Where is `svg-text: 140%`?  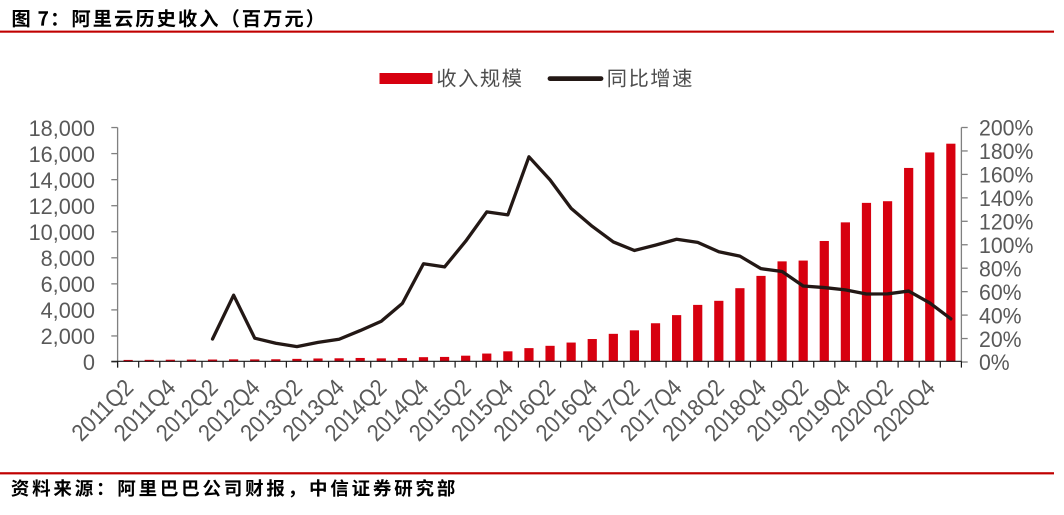
svg-text: 140% is located at coordinates (1006, 198).